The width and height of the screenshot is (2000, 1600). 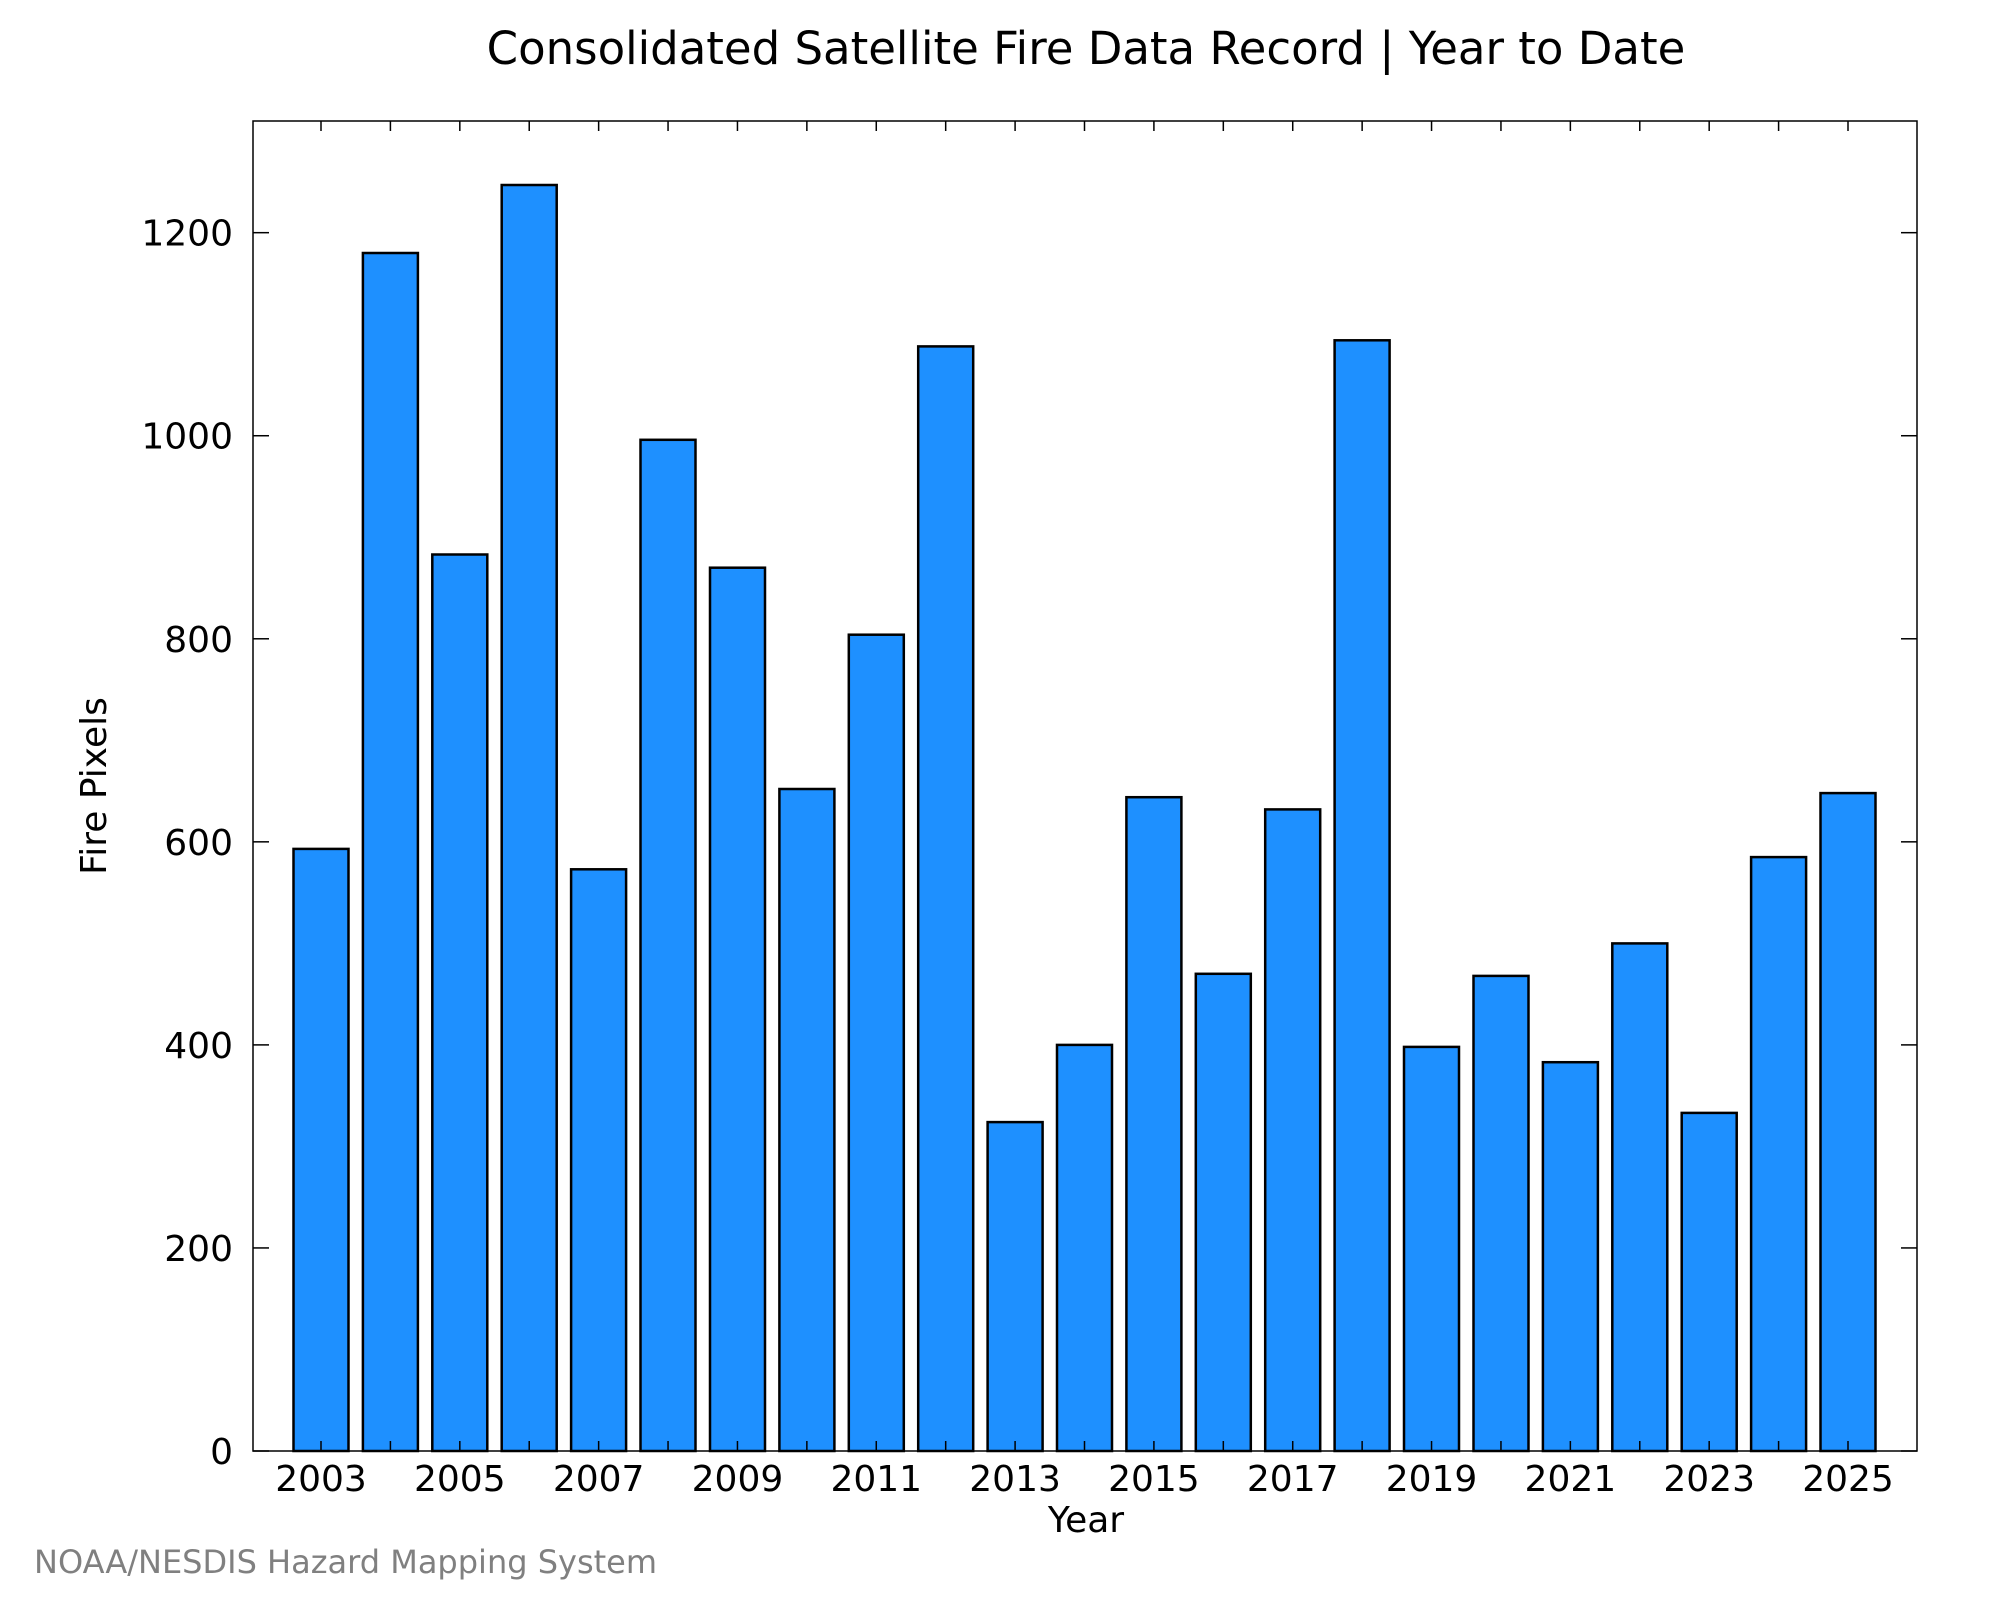 What do you see at coordinates (460, 1003) in the screenshot?
I see `bar-2005` at bounding box center [460, 1003].